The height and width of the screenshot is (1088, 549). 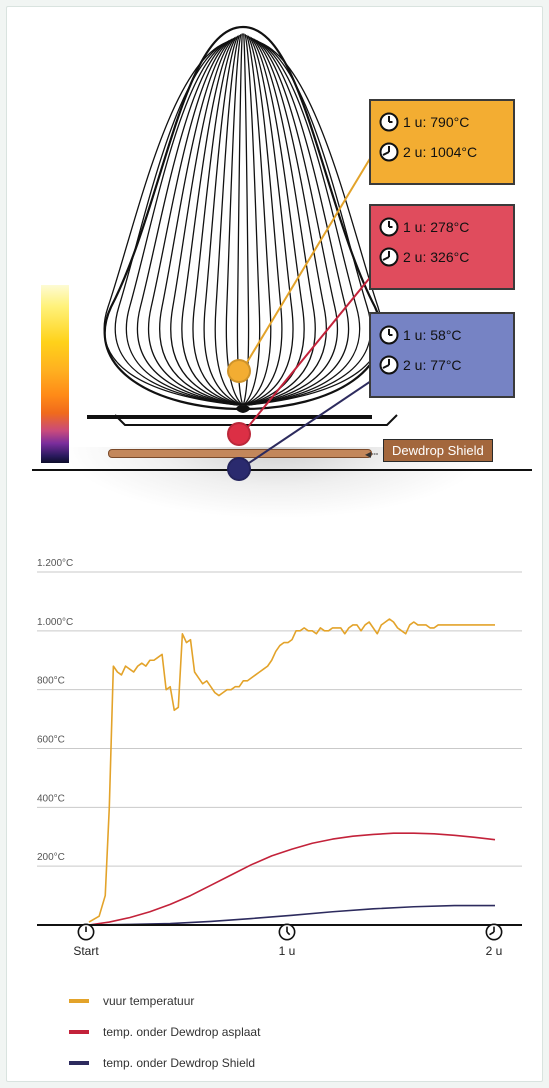 I want to click on info-row: 2 u: 1004°C, so click(x=442, y=152).